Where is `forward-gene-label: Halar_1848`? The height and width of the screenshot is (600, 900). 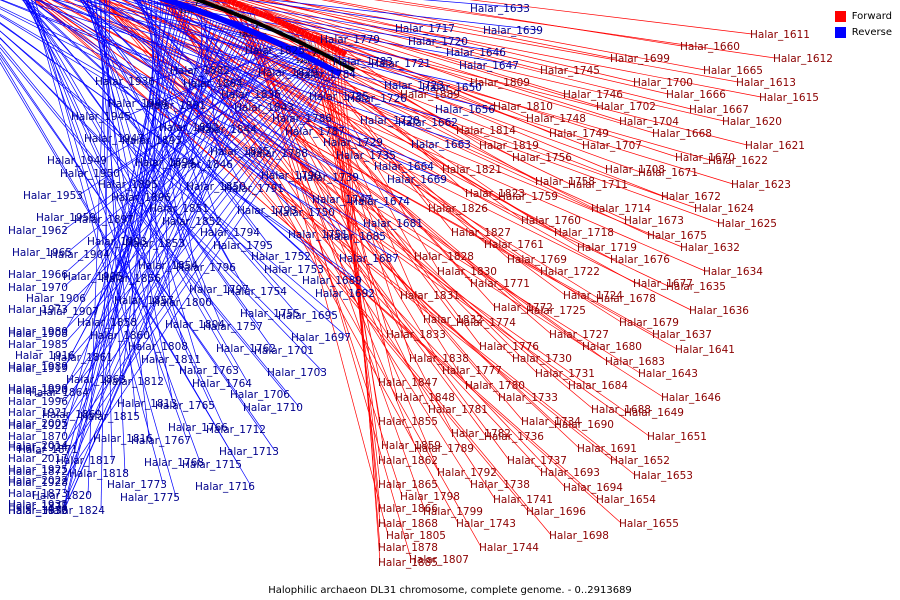 forward-gene-label: Halar_1848 is located at coordinates (425, 398).